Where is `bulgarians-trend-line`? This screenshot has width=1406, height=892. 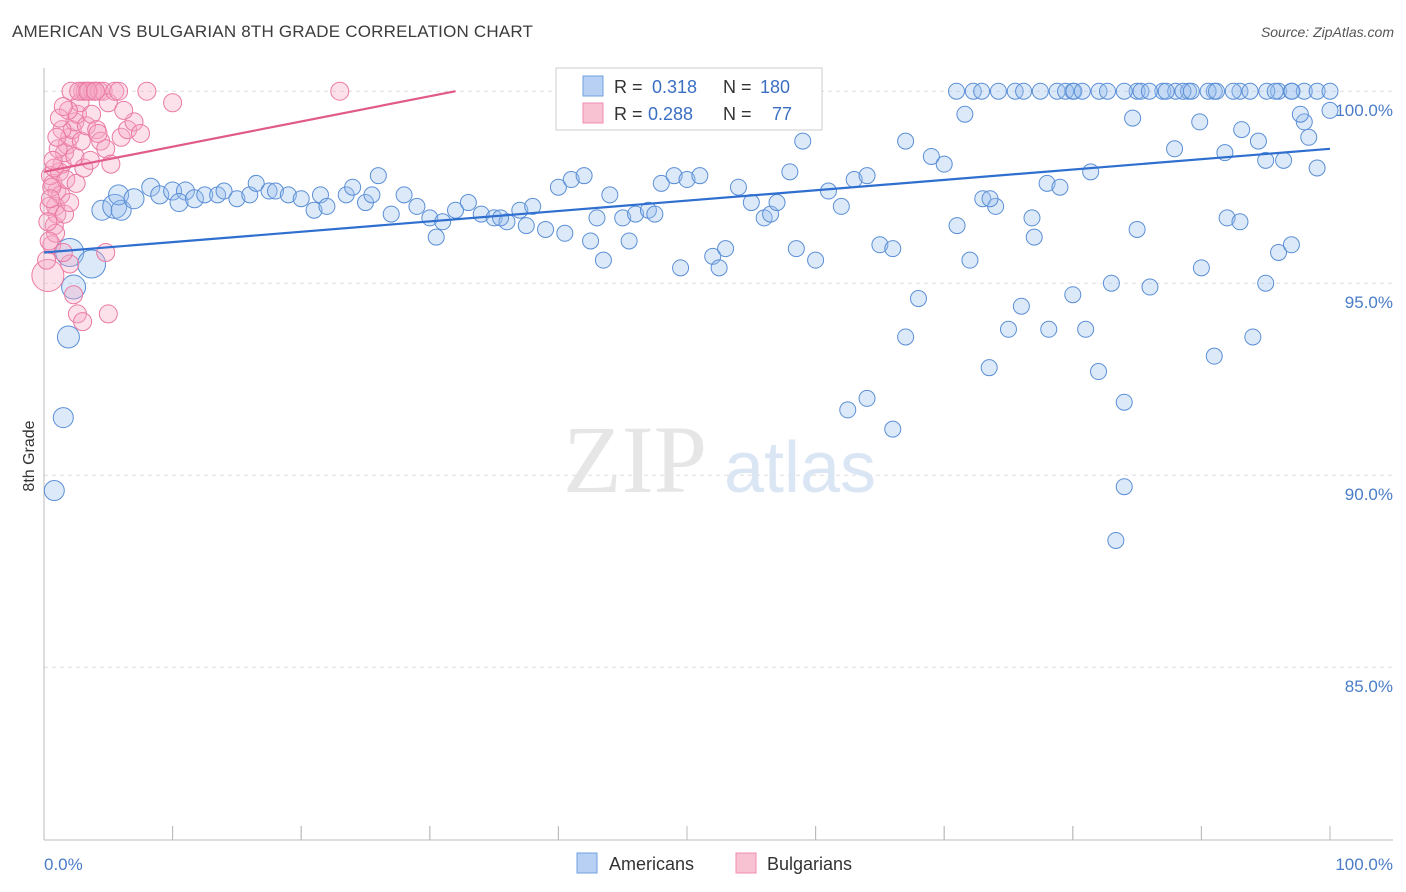
bulgarians-trend-line is located at coordinates (249, 131).